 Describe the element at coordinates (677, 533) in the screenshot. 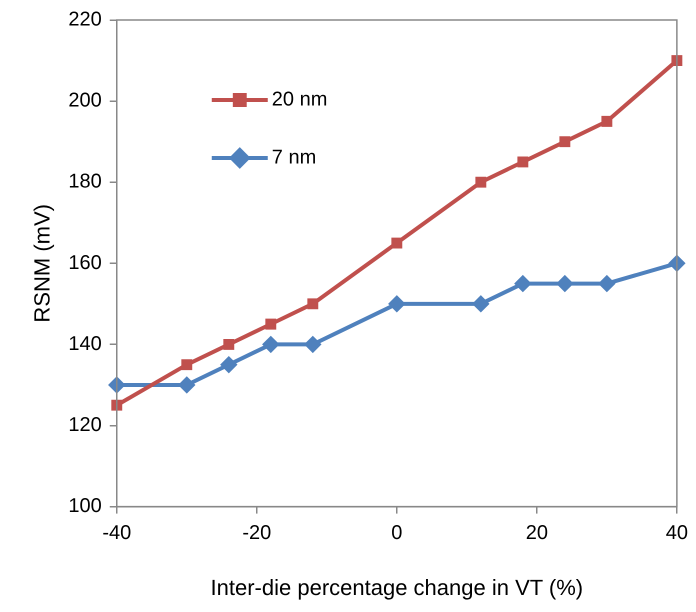

I see `x-tick-label: 40` at that location.